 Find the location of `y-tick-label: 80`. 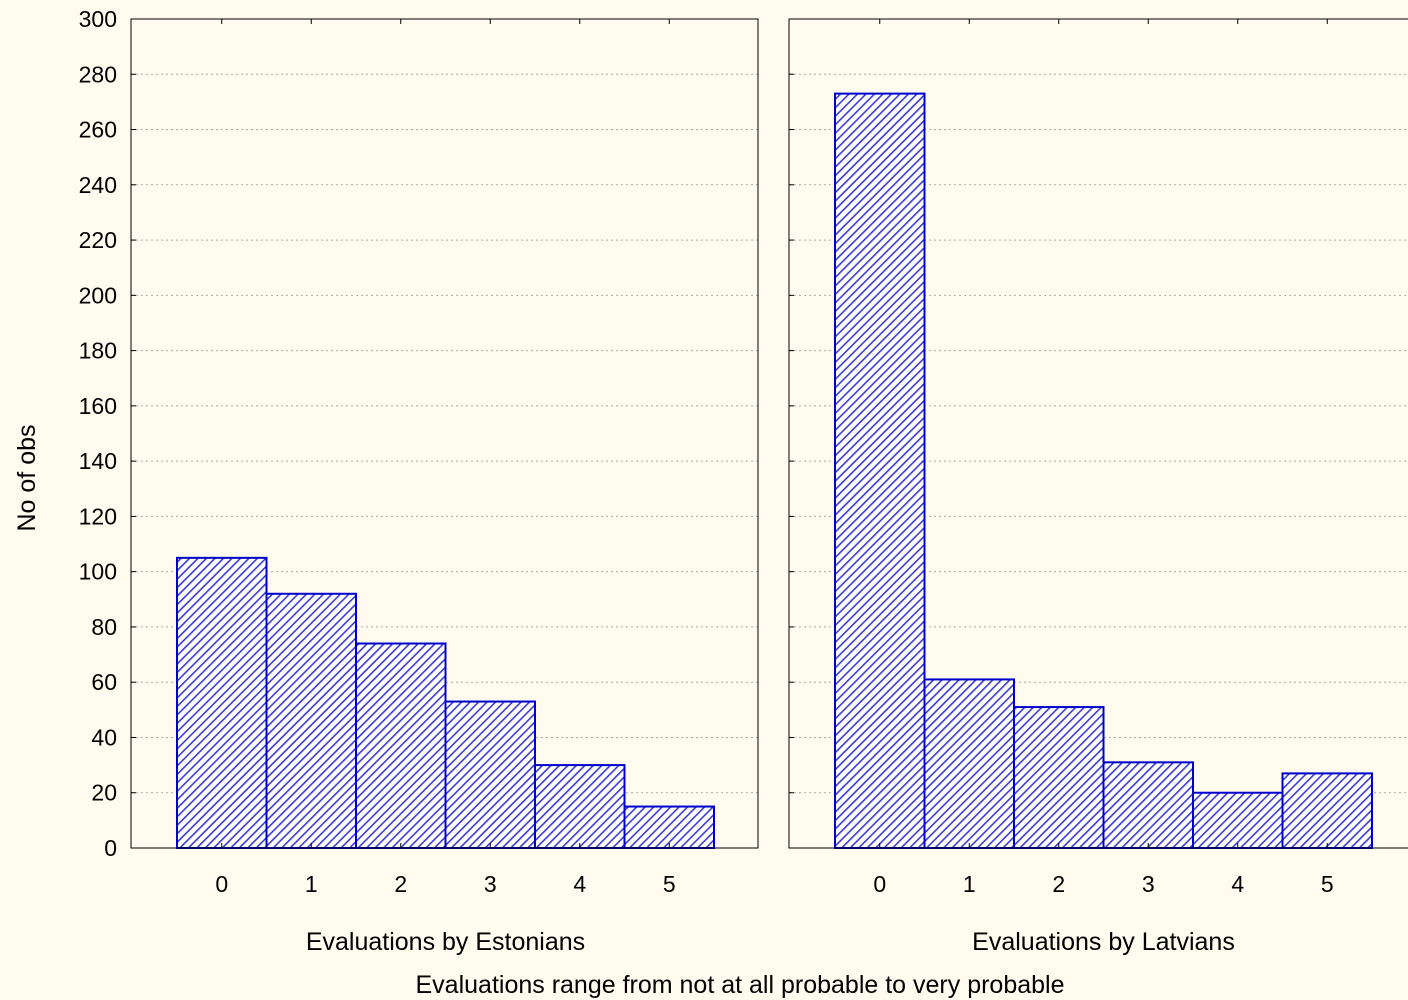

y-tick-label: 80 is located at coordinates (104, 627).